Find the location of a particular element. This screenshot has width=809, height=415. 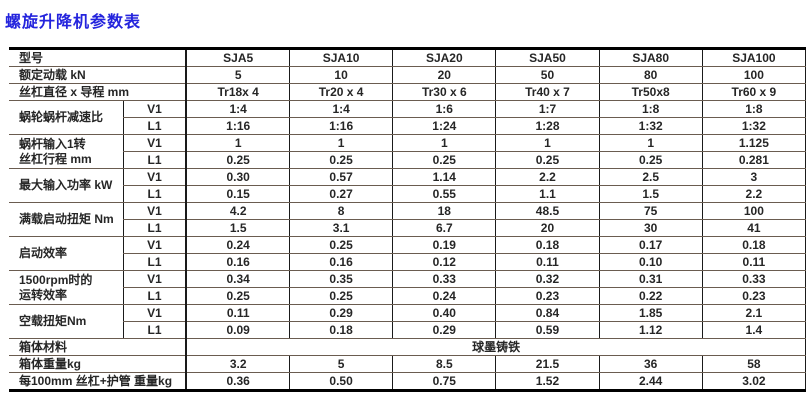

data-cell: 0.31 is located at coordinates (650, 279).